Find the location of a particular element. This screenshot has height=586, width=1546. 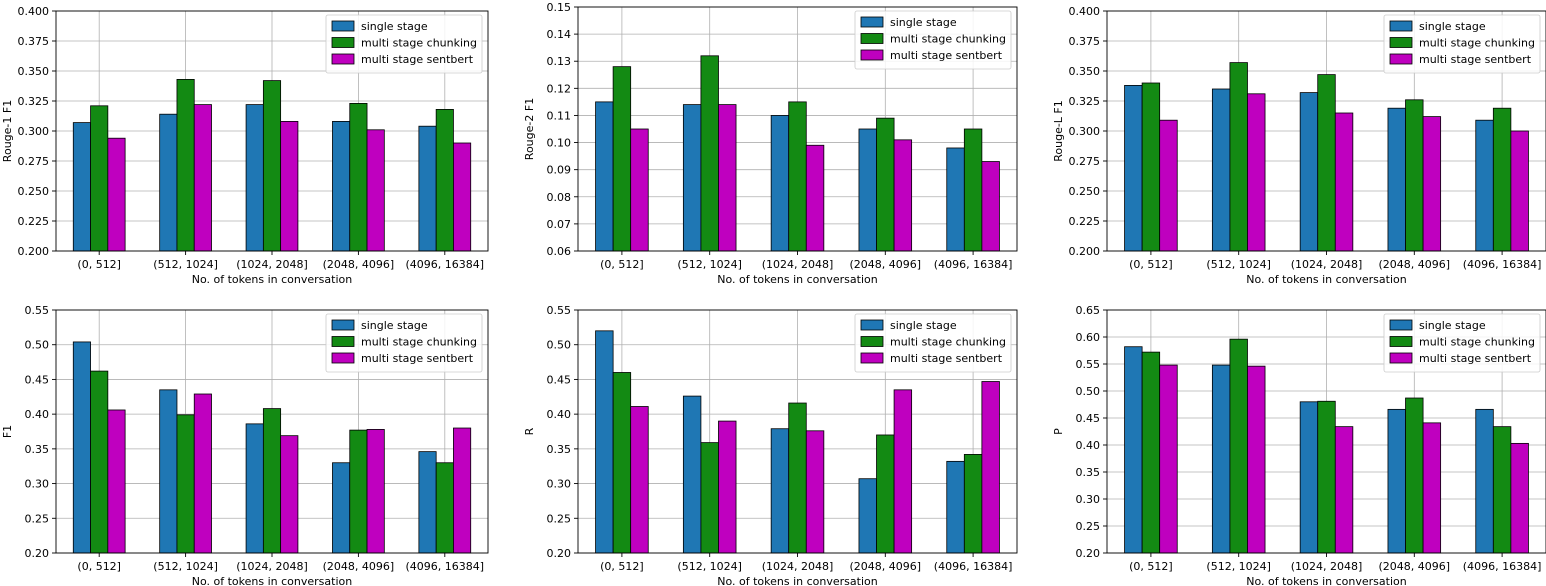

y-tick-label: 0.65 is located at coordinates (1088, 310).